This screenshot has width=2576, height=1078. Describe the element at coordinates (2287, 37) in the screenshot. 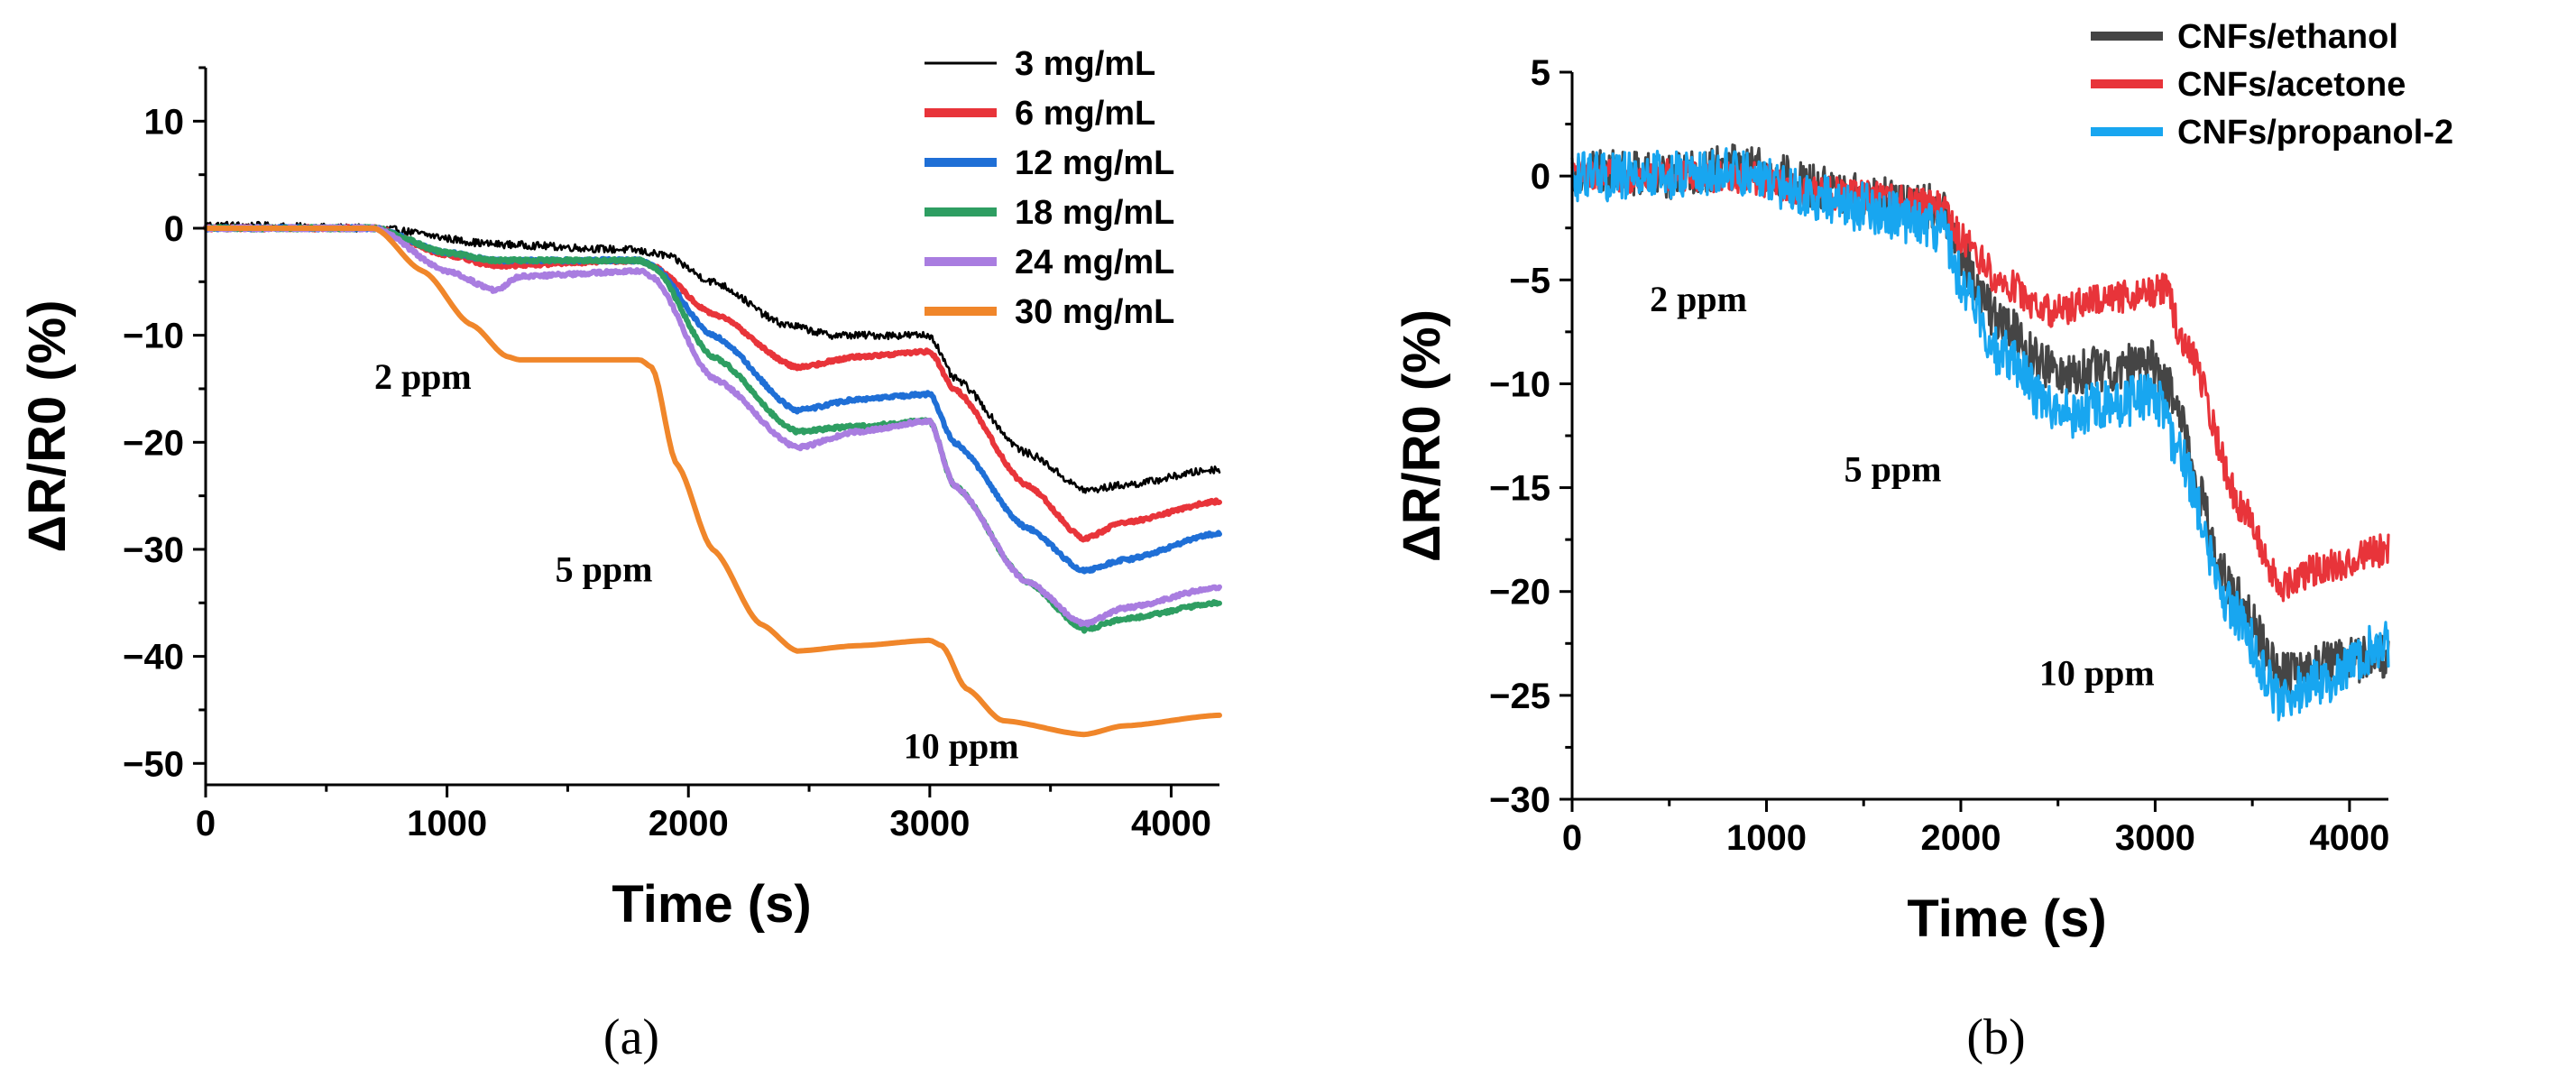

I see `legend-label: CNFs/ethanol` at that location.